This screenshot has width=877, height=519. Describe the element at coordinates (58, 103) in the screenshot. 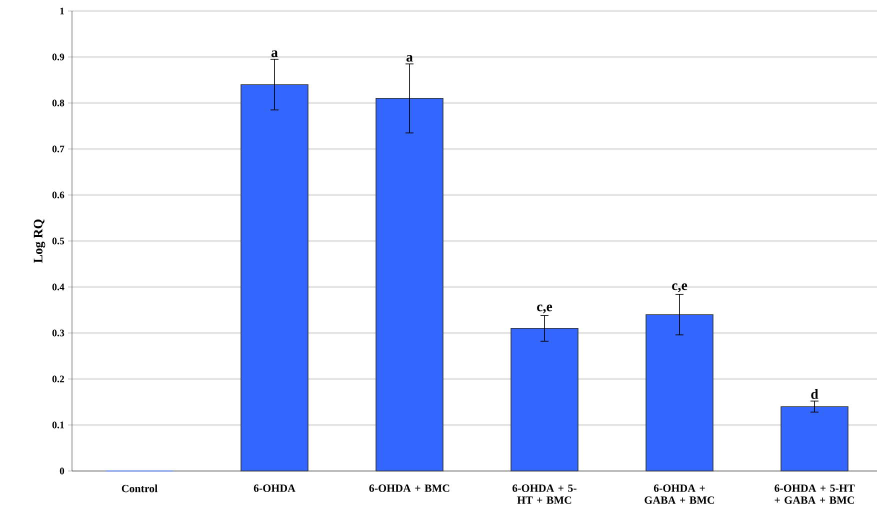

I see `y-tick-label: 0.8` at that location.